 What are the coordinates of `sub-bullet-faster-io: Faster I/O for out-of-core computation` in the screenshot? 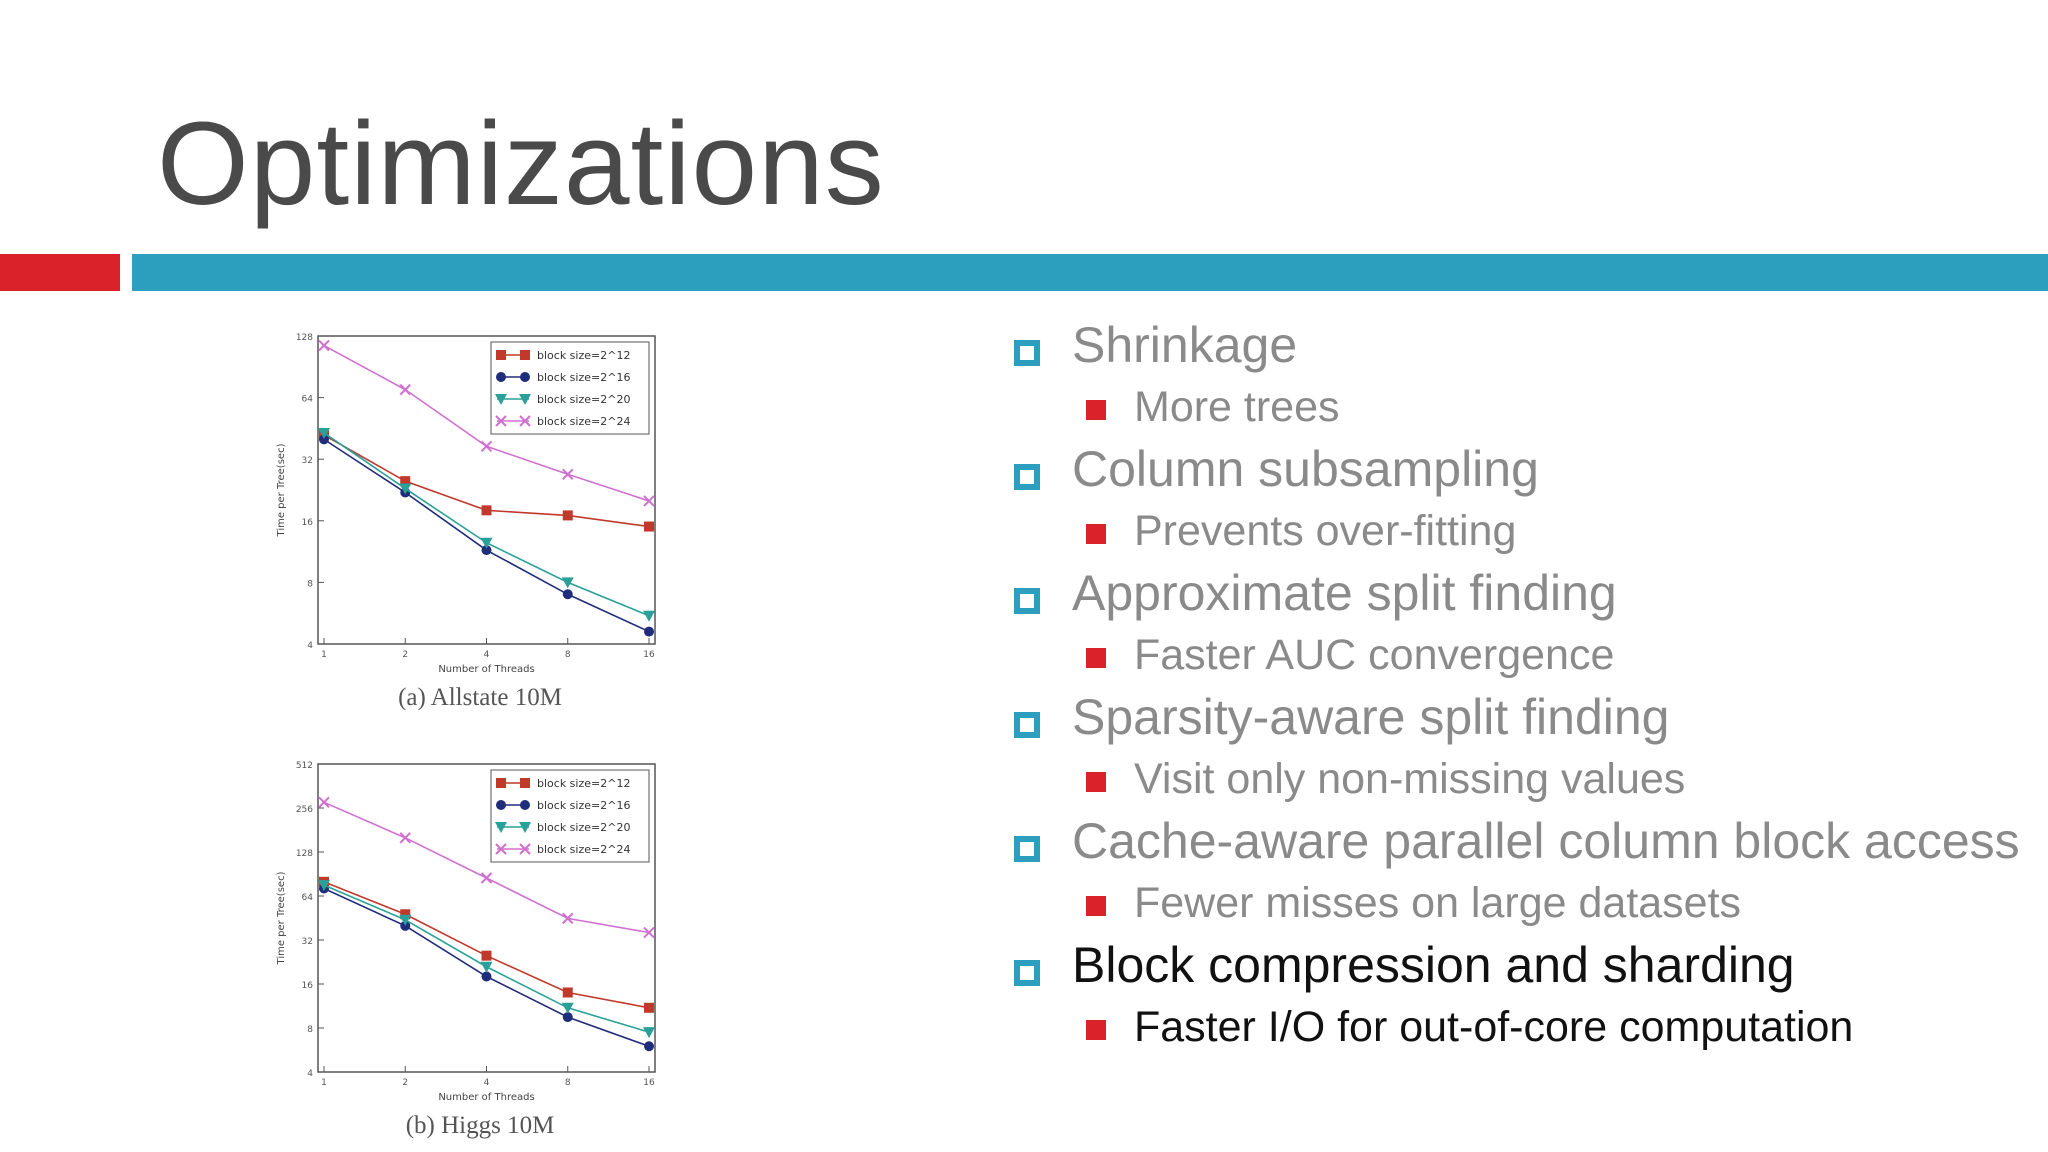 It's located at (1520, 1027).